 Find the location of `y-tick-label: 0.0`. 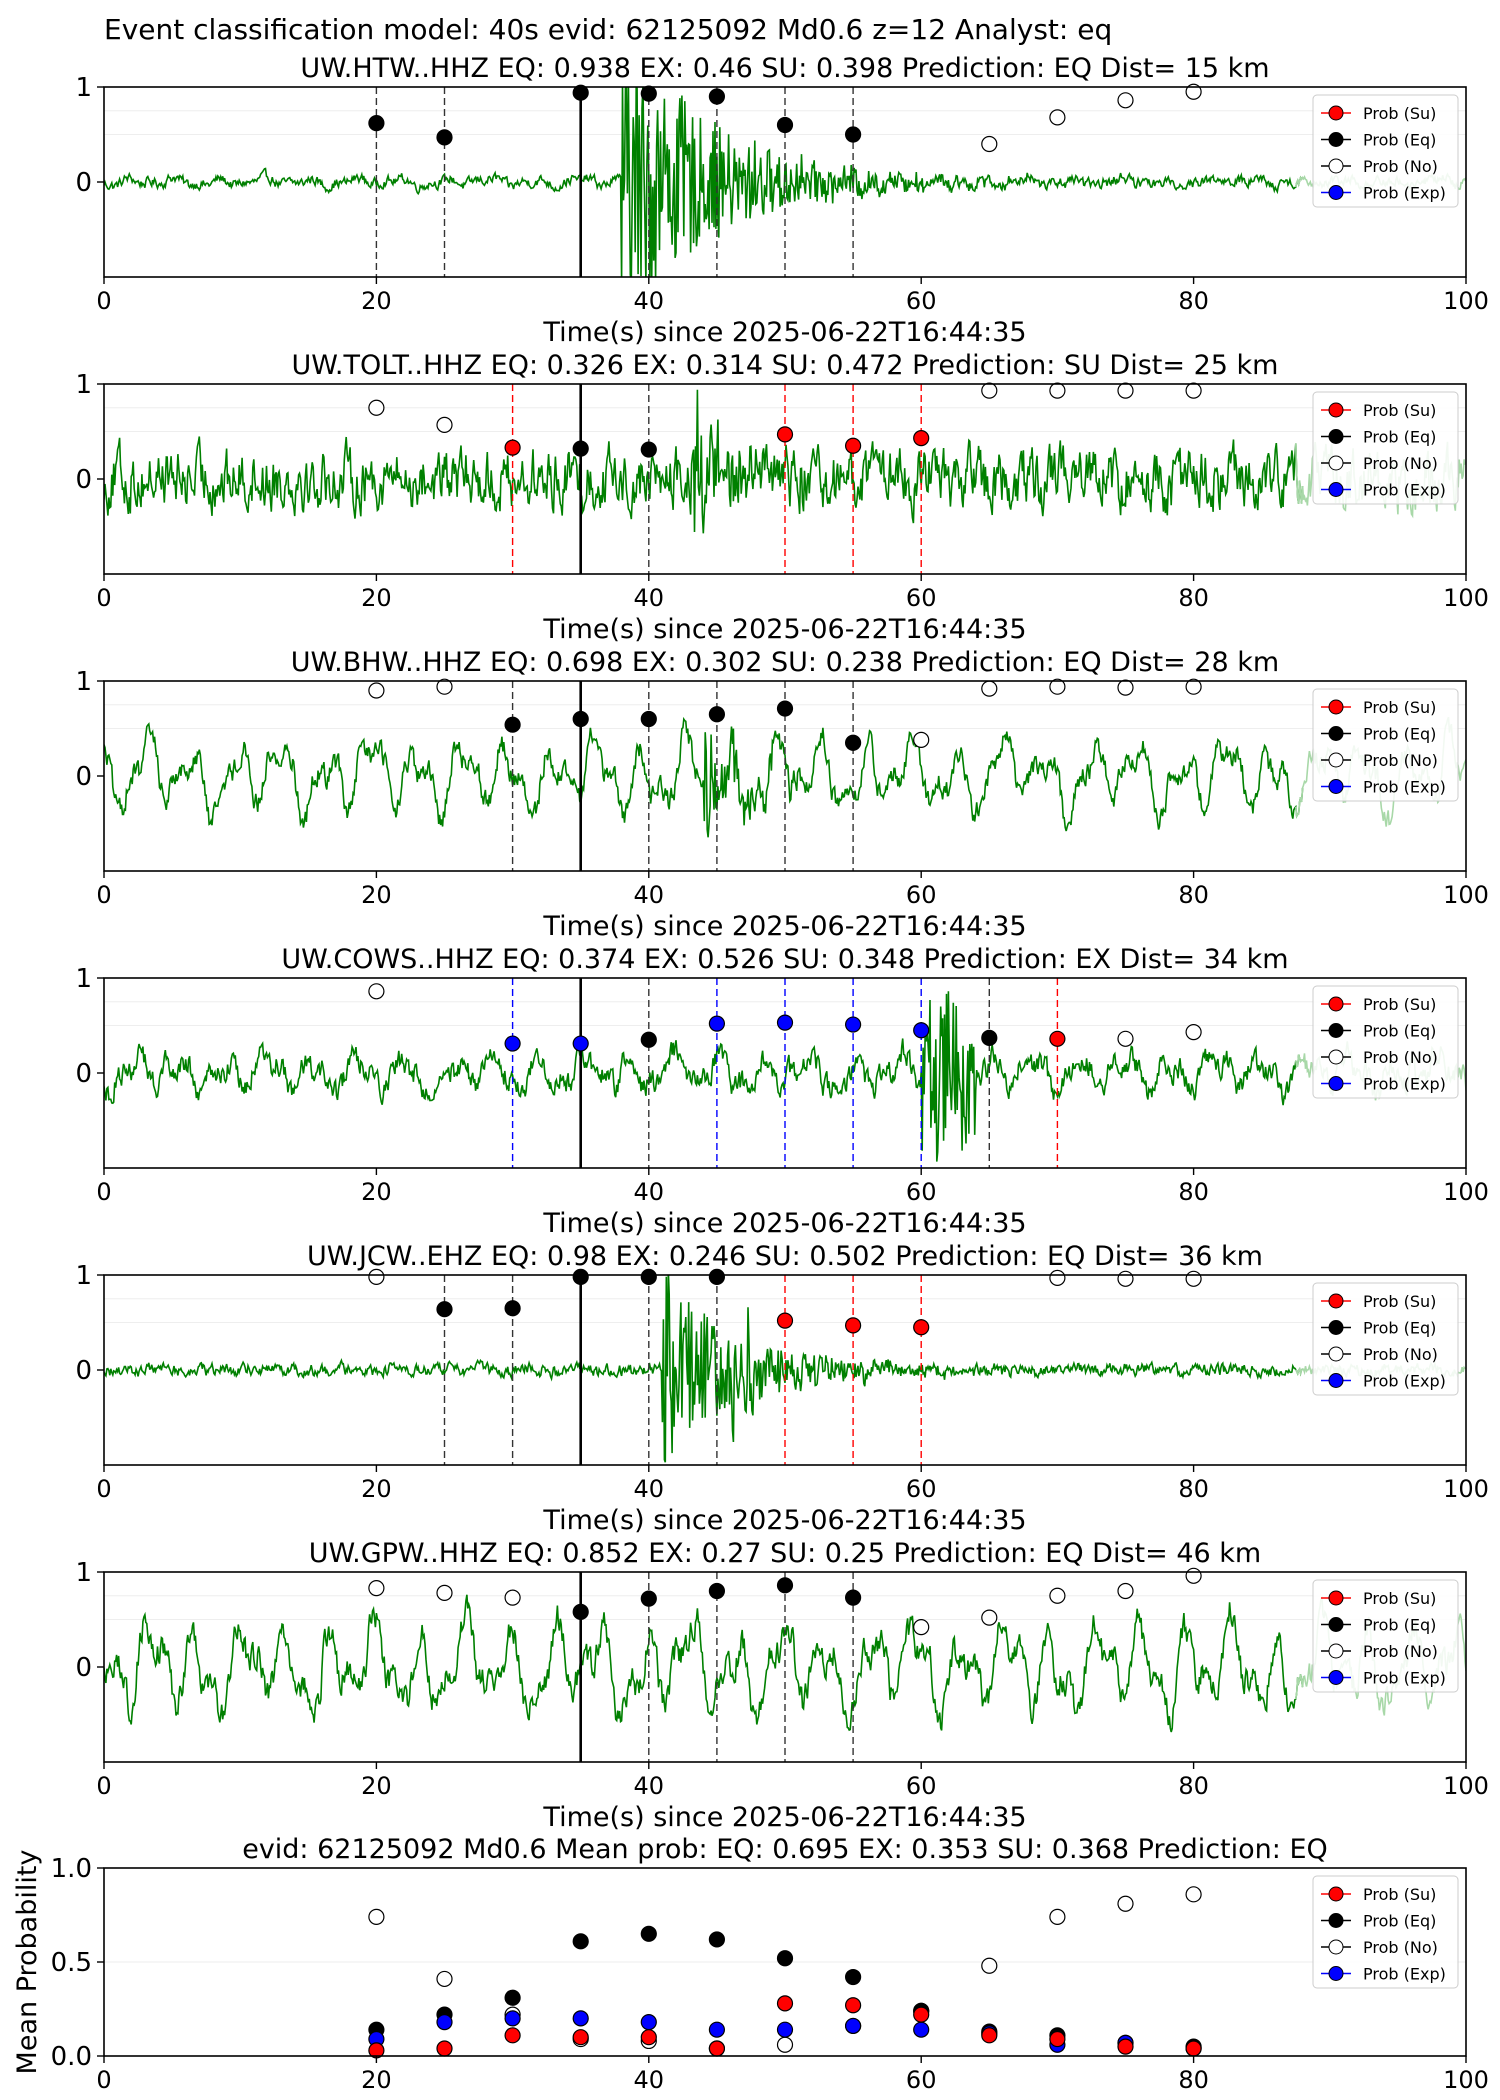

y-tick-label: 0.0 is located at coordinates (71, 2057).